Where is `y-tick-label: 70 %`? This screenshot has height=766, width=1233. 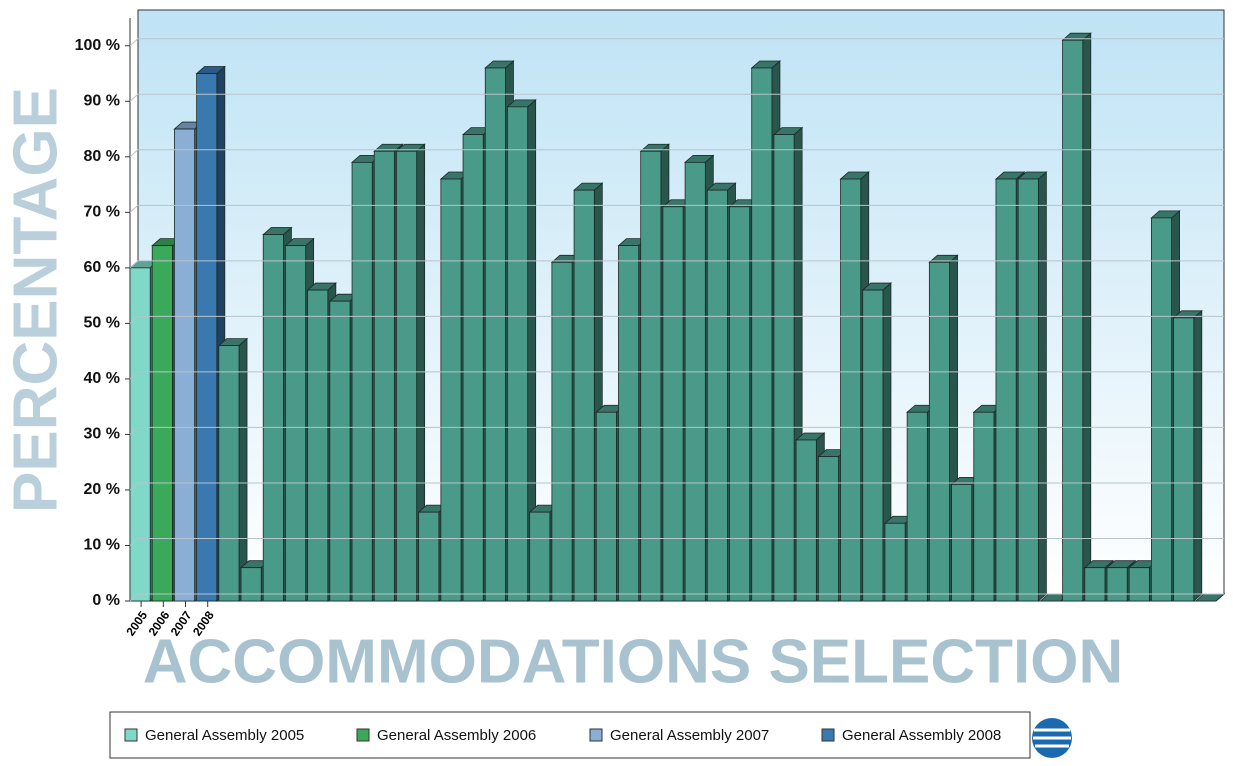
y-tick-label: 70 % is located at coordinates (102, 212).